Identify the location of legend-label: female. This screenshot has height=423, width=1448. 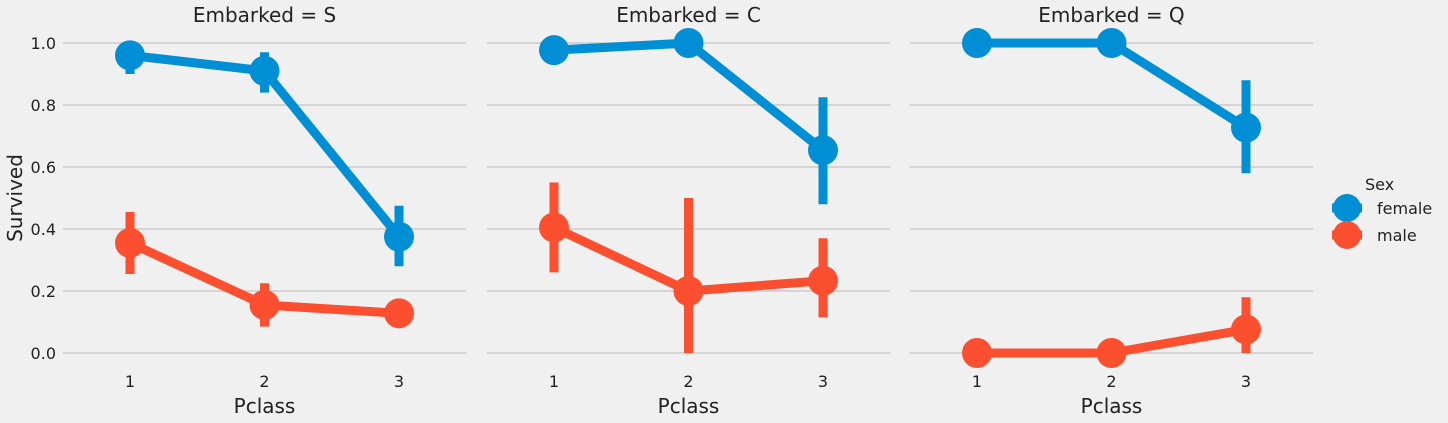
(1404, 208).